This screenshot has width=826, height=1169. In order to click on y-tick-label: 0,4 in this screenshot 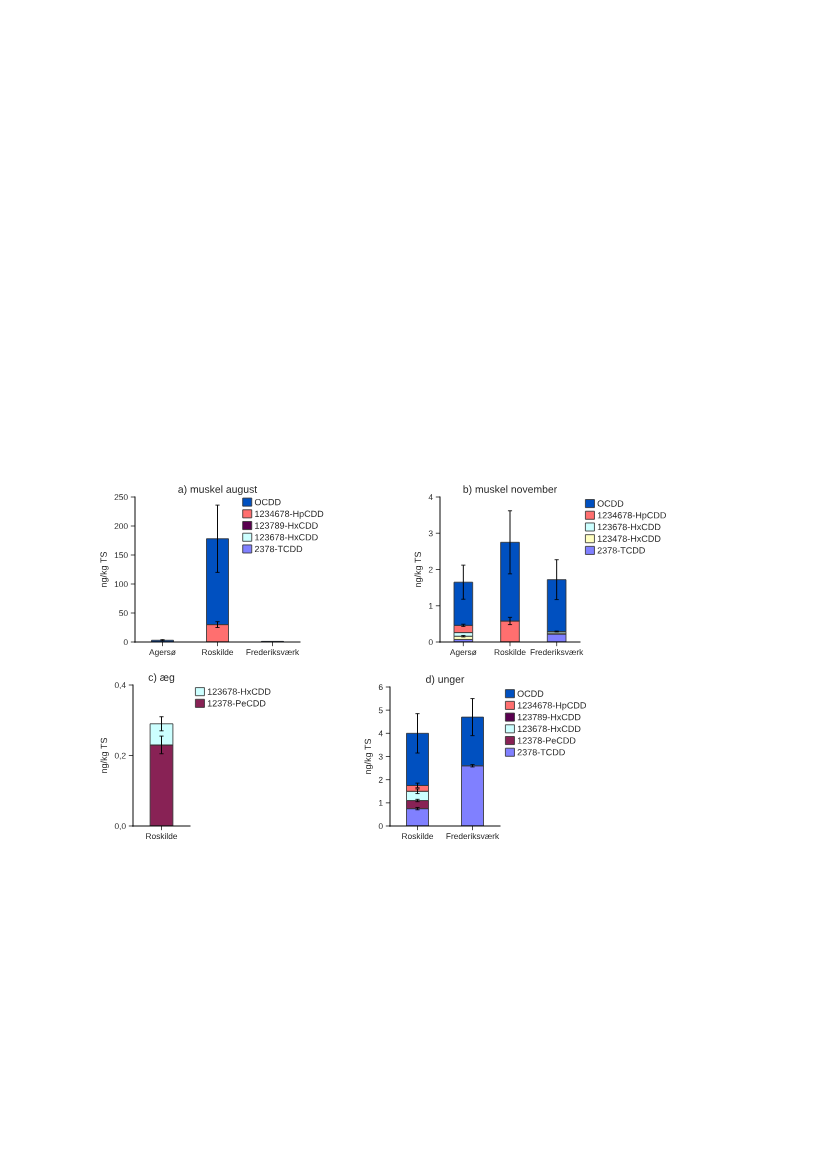, I will do `click(120, 686)`.